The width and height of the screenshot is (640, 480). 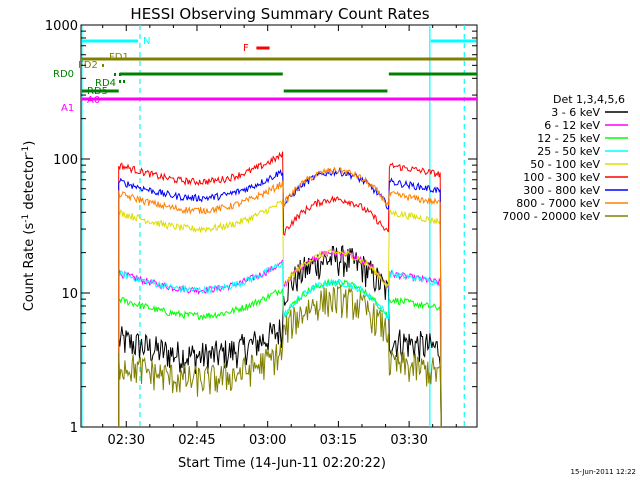 What do you see at coordinates (561, 177) in the screenshot?
I see `legend-entry-label: 100 - 300 keV` at bounding box center [561, 177].